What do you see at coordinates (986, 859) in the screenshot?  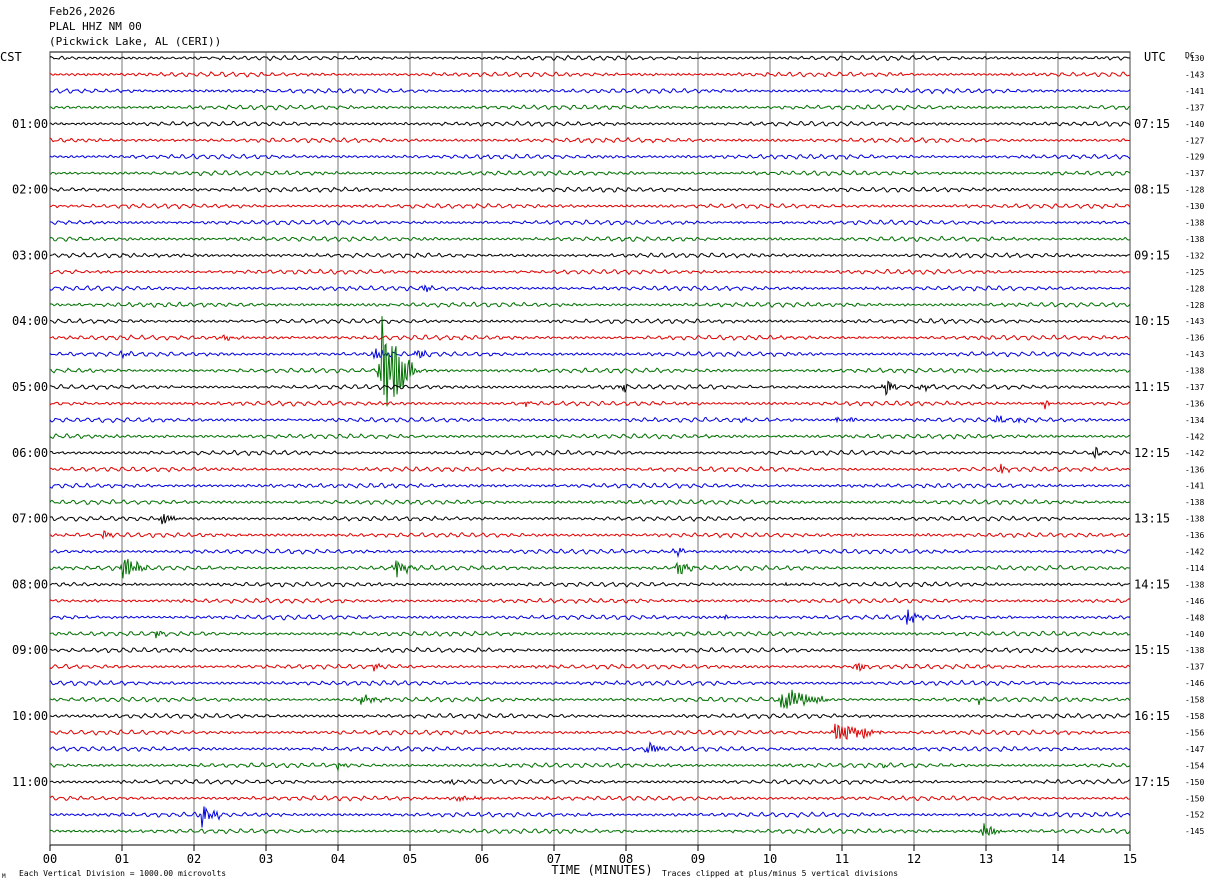 I see `x-tick-label: 13` at bounding box center [986, 859].